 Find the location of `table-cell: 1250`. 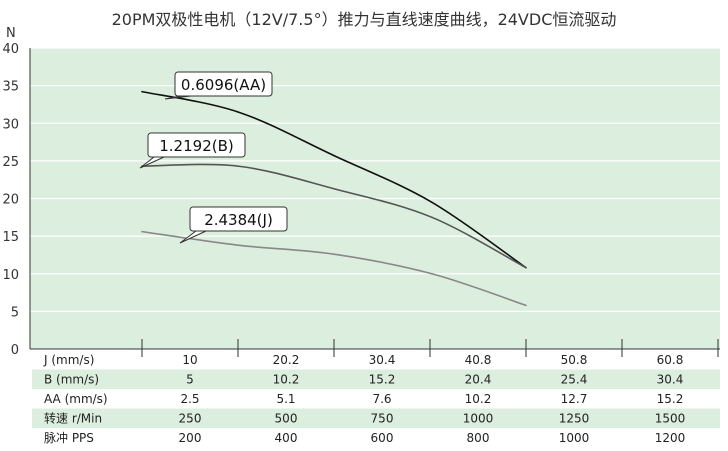

table-cell: 1250 is located at coordinates (574, 419).